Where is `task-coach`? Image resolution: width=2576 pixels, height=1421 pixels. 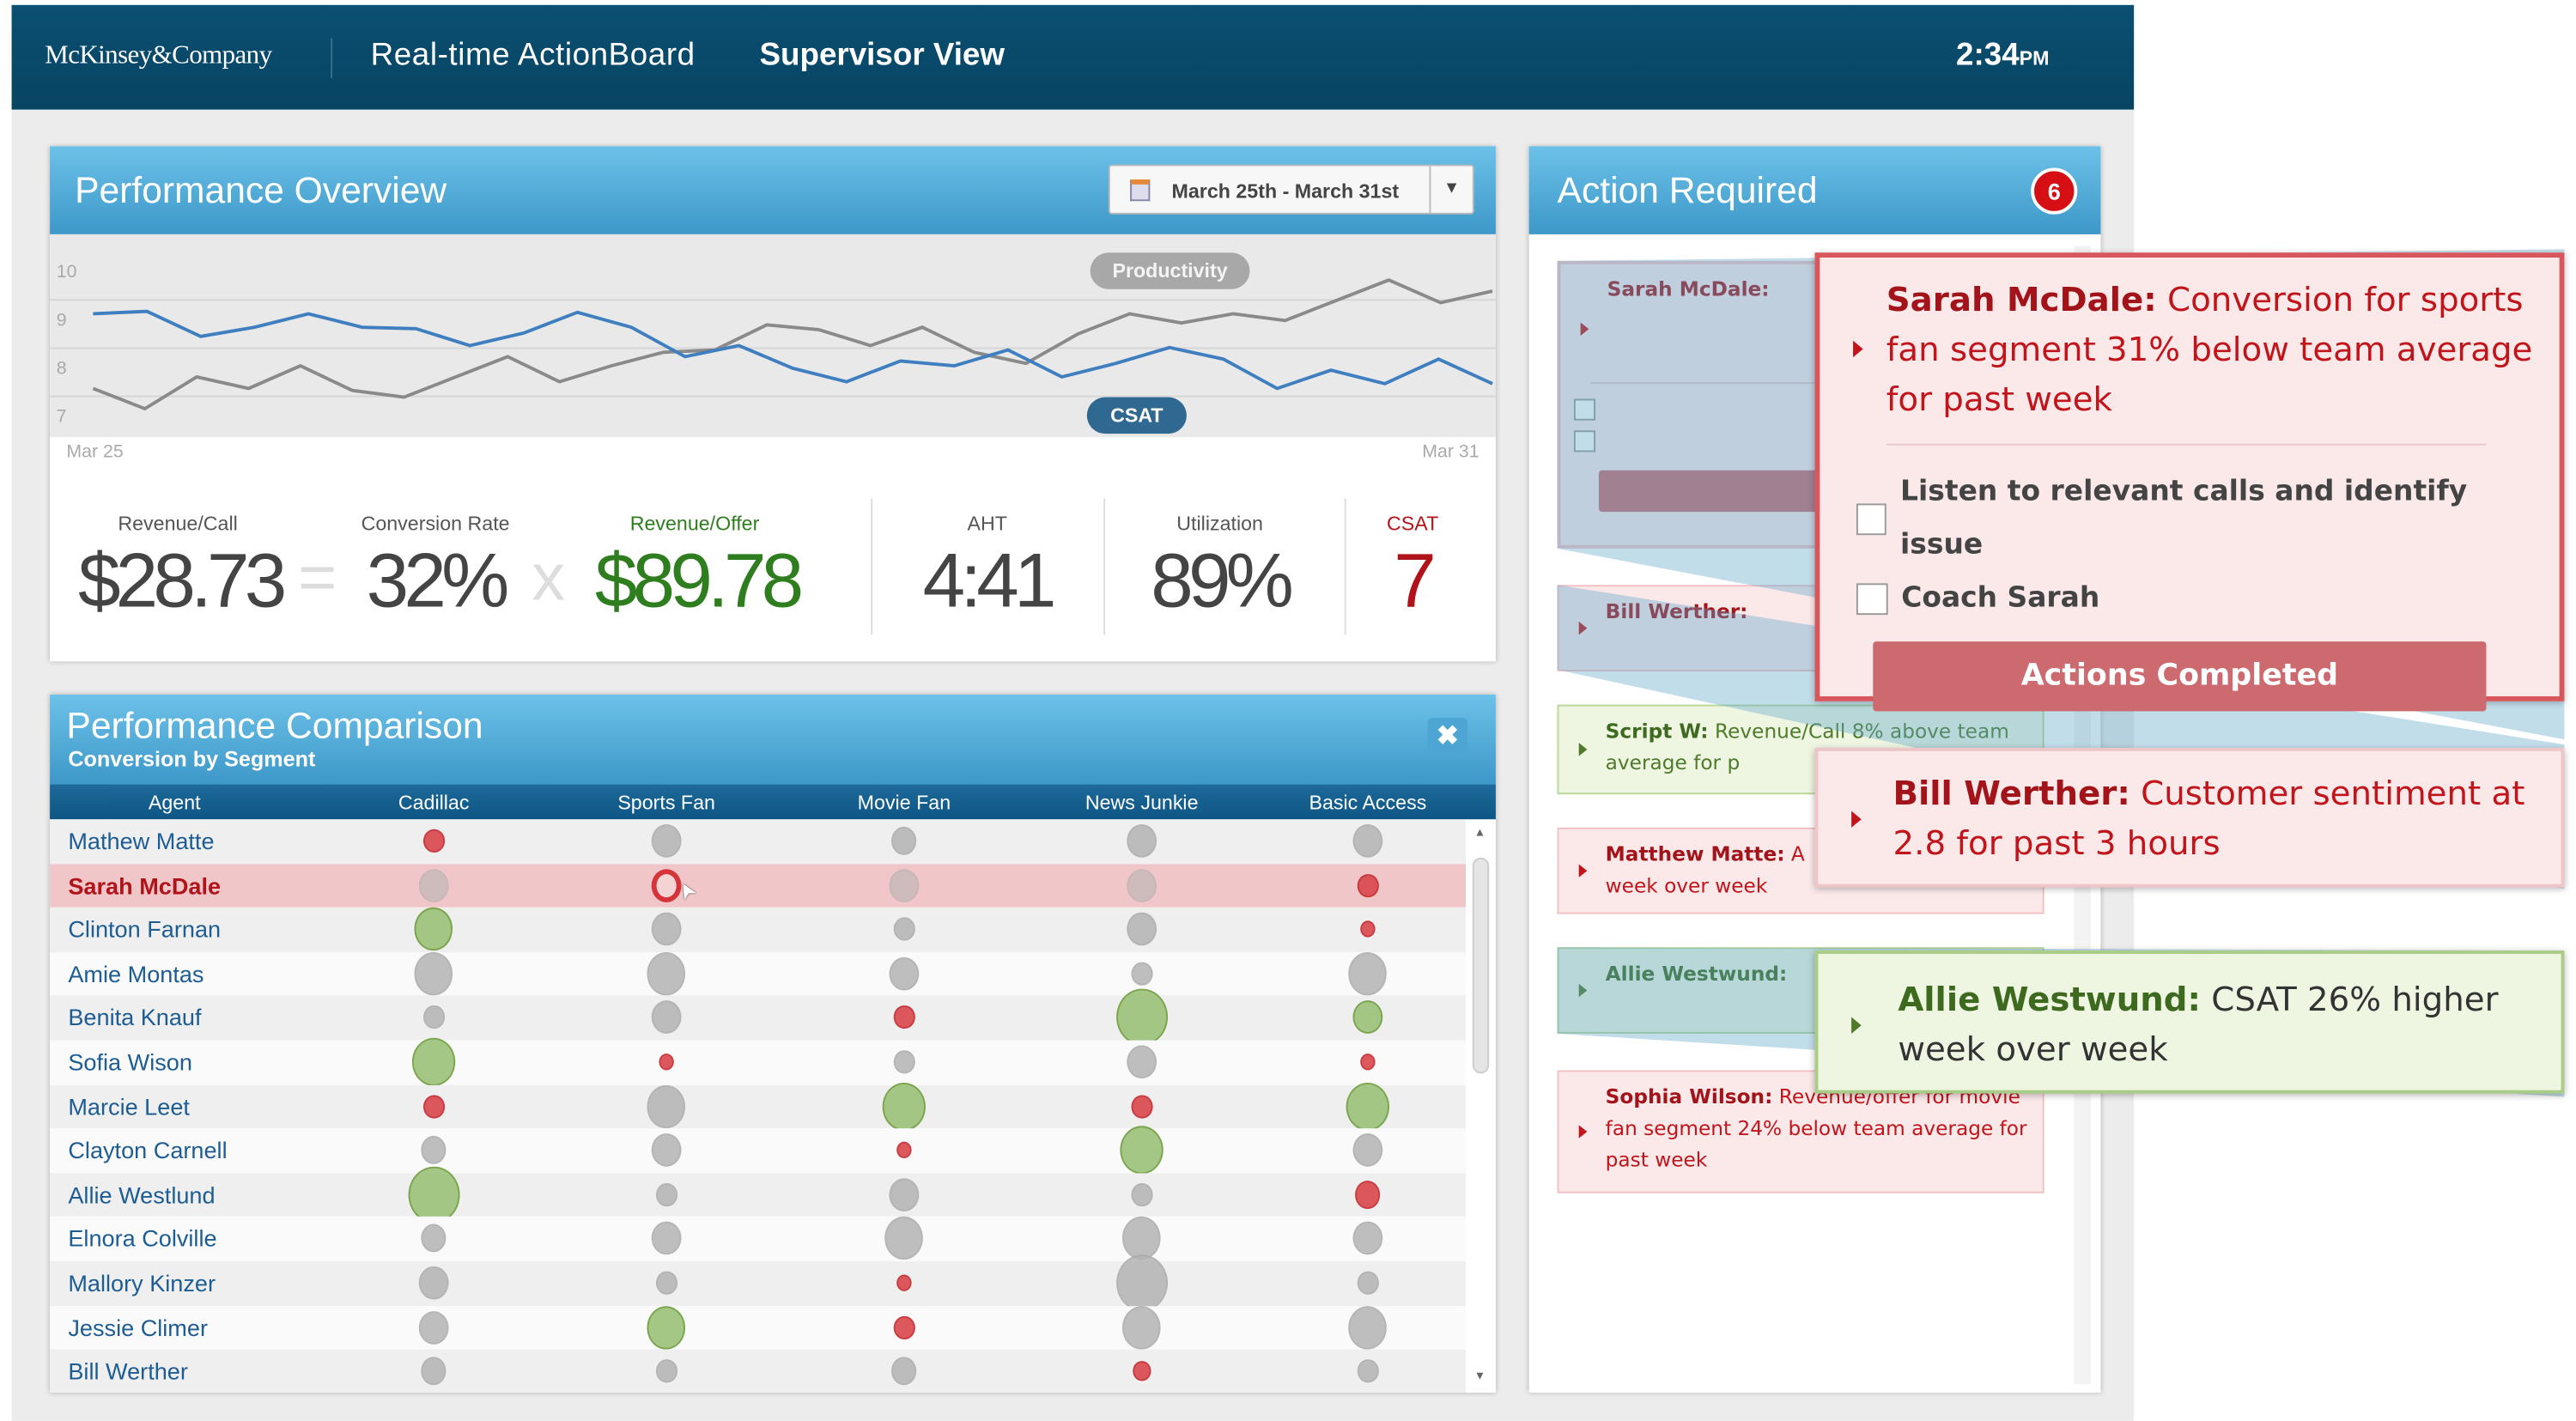 task-coach is located at coordinates (1800, 441).